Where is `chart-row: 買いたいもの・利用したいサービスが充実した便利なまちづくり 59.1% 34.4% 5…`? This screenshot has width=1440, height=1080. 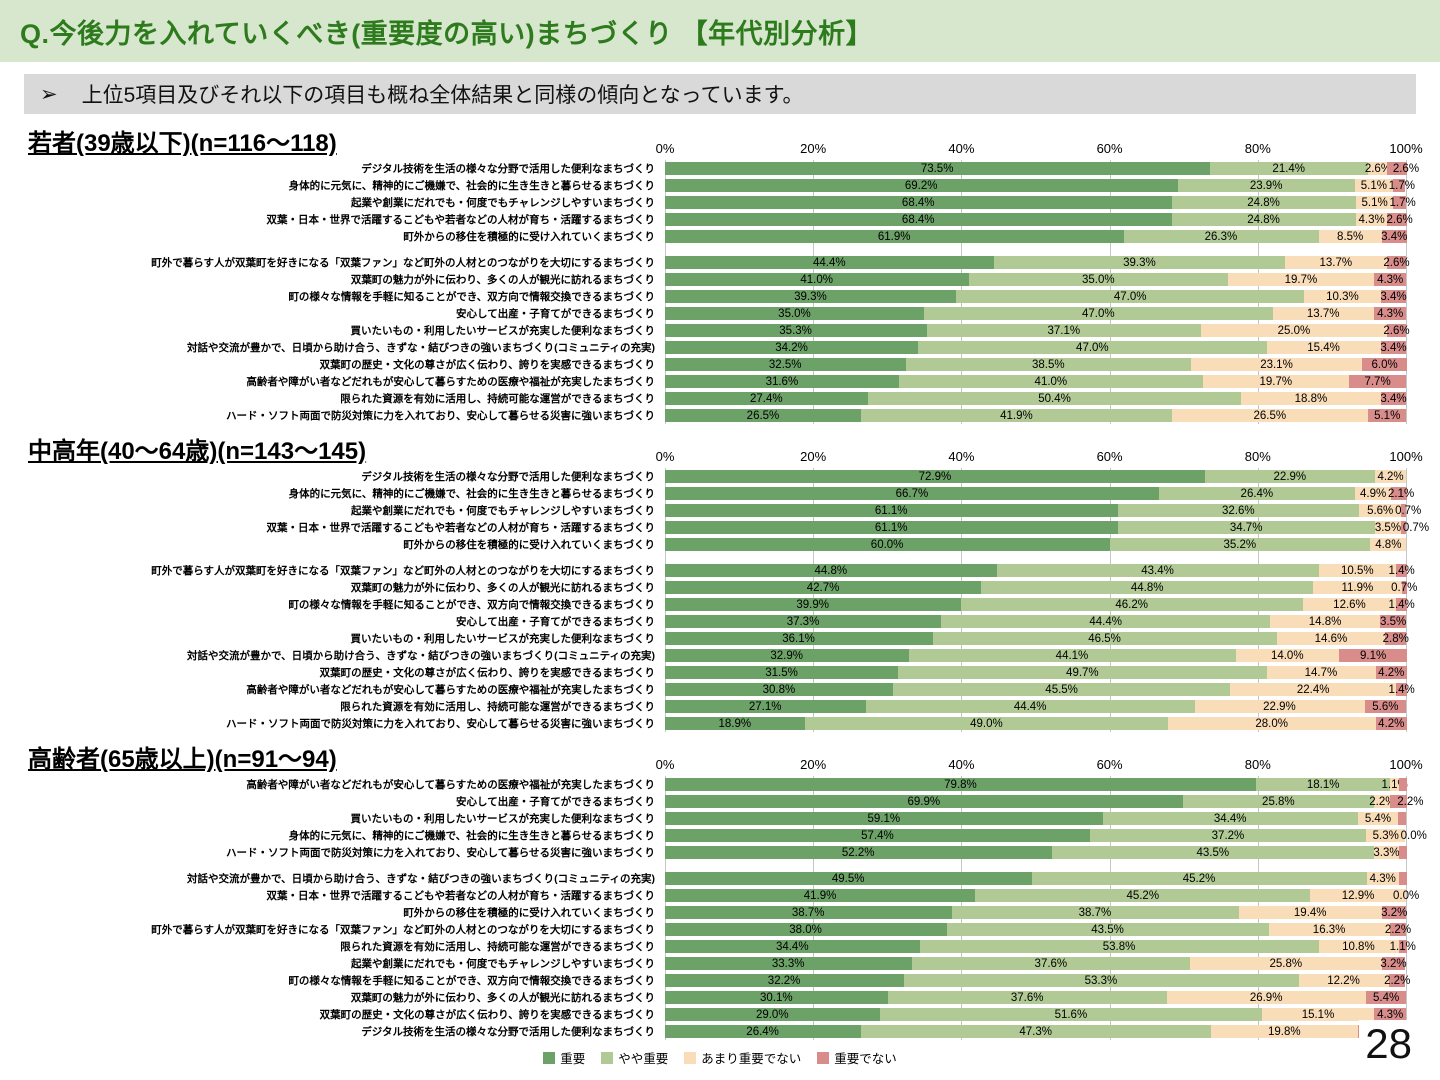 chart-row: 買いたいもの・利用したいサービスが充実した便利なまちづくり 59.1% 34.4% 5… is located at coordinates (713, 818).